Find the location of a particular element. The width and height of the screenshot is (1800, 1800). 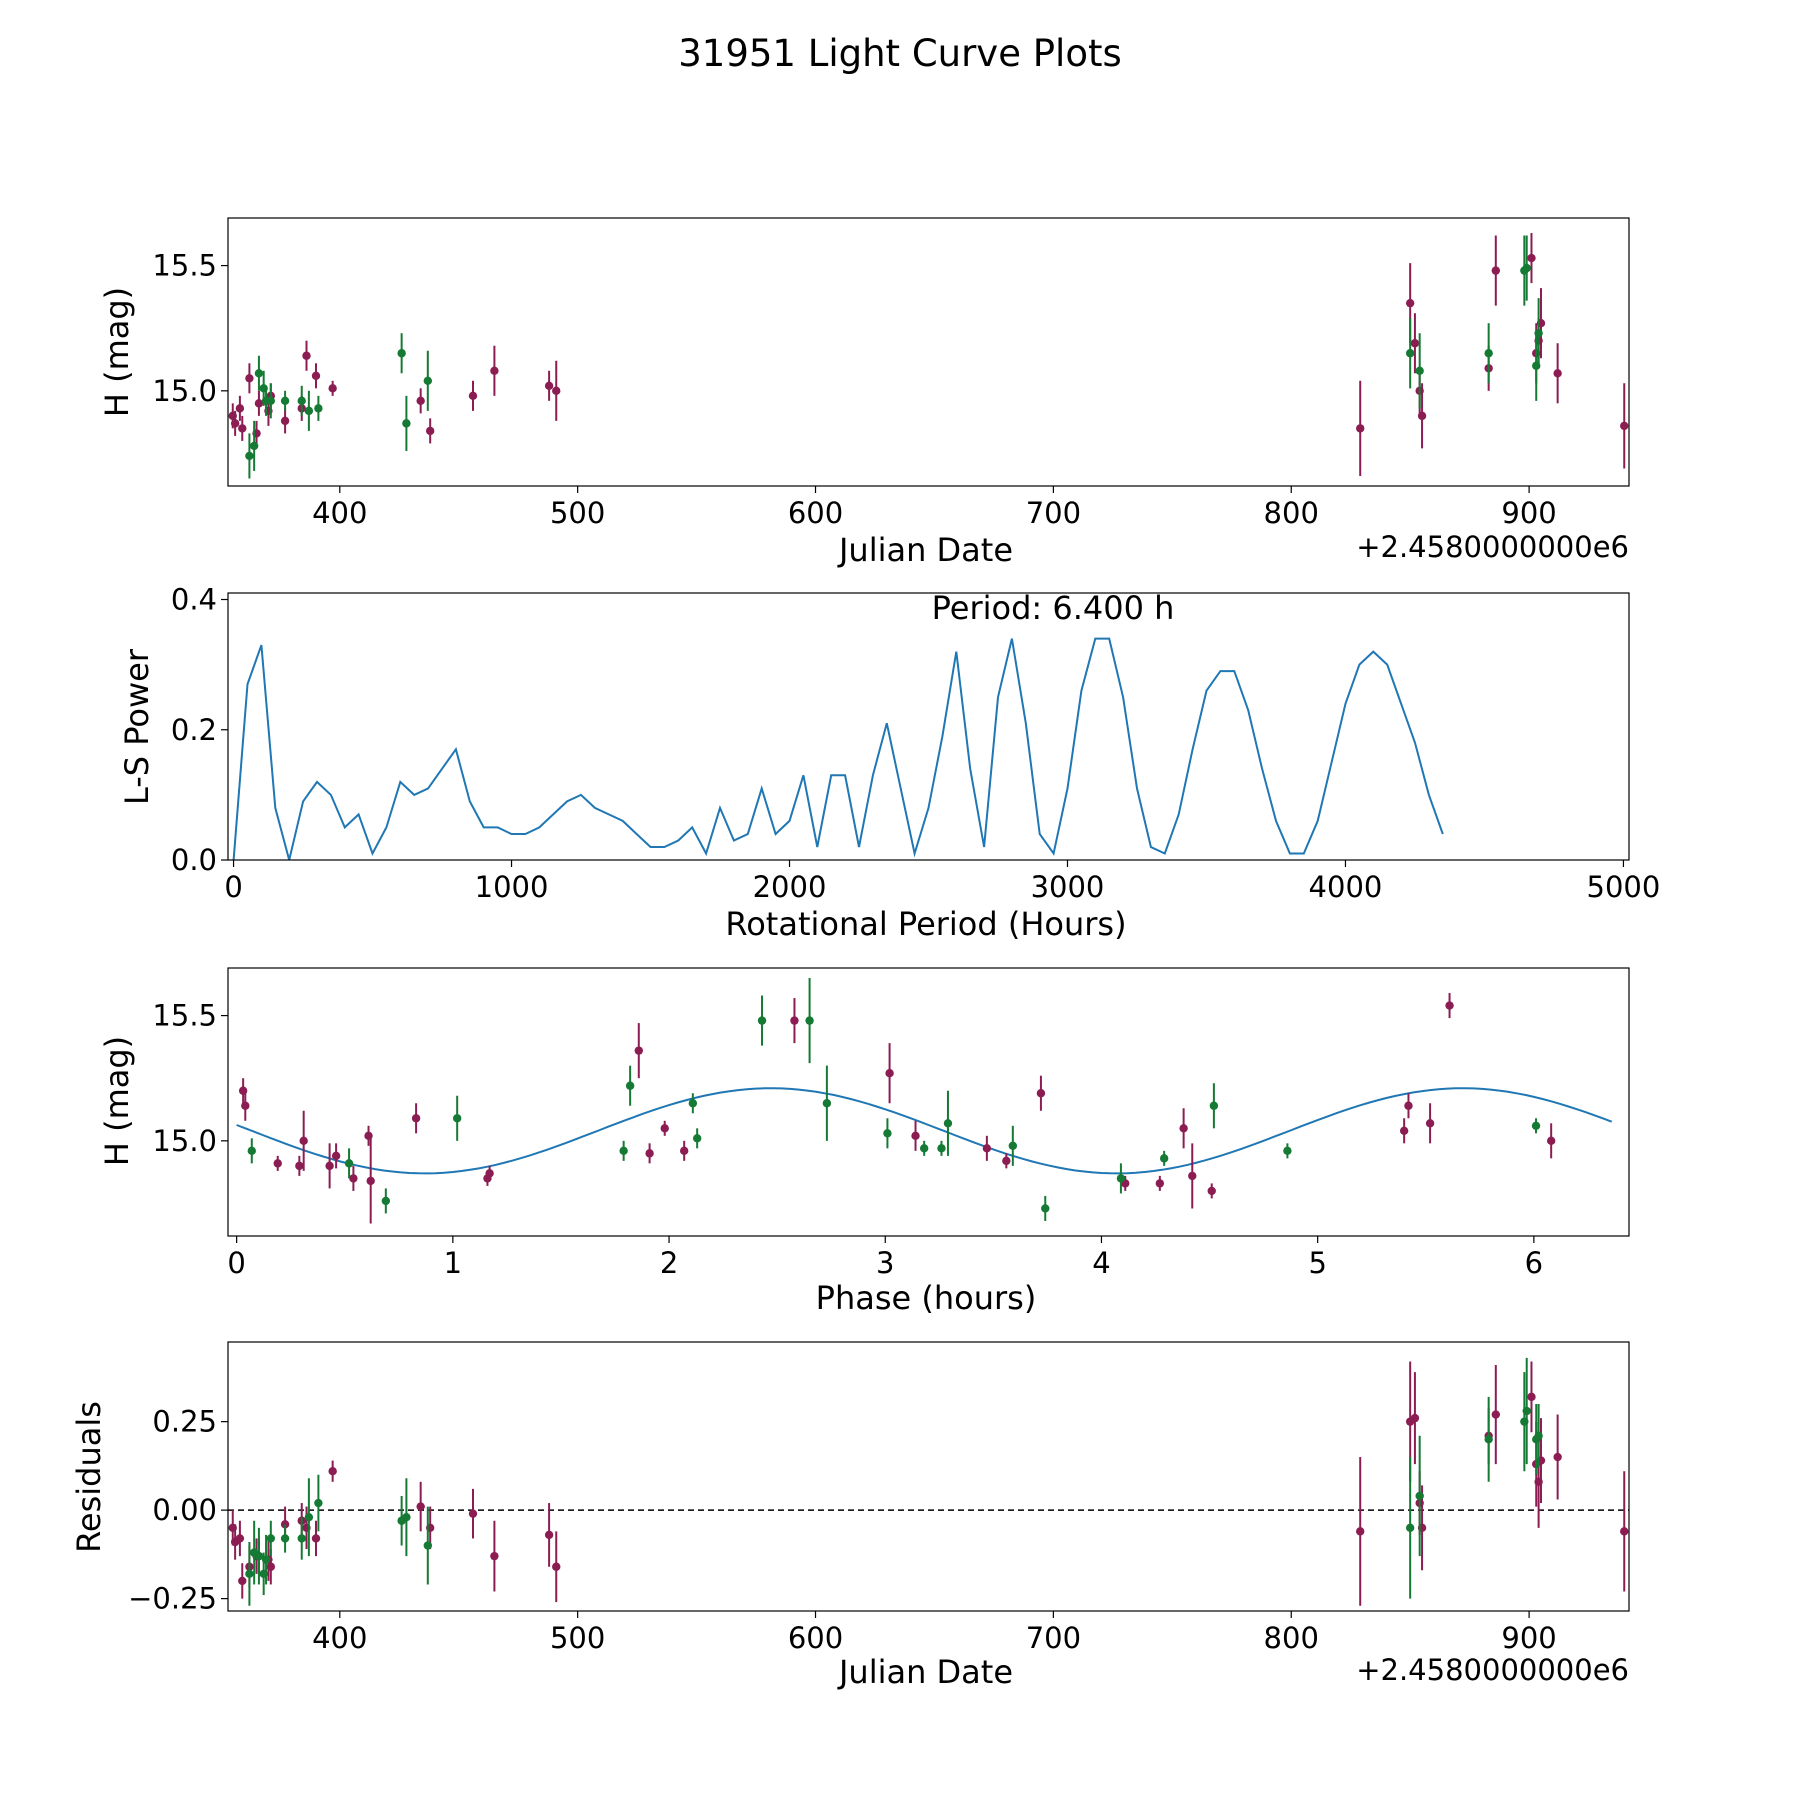

phased-xtick-label: 0 is located at coordinates (236, 1263).